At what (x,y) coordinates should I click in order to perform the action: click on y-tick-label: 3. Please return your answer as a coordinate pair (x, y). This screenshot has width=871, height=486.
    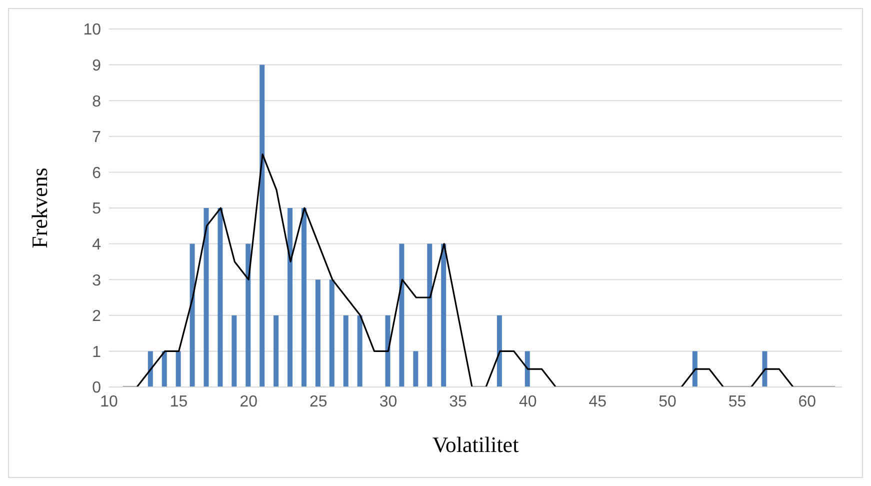
    Looking at the image, I should click on (97, 281).